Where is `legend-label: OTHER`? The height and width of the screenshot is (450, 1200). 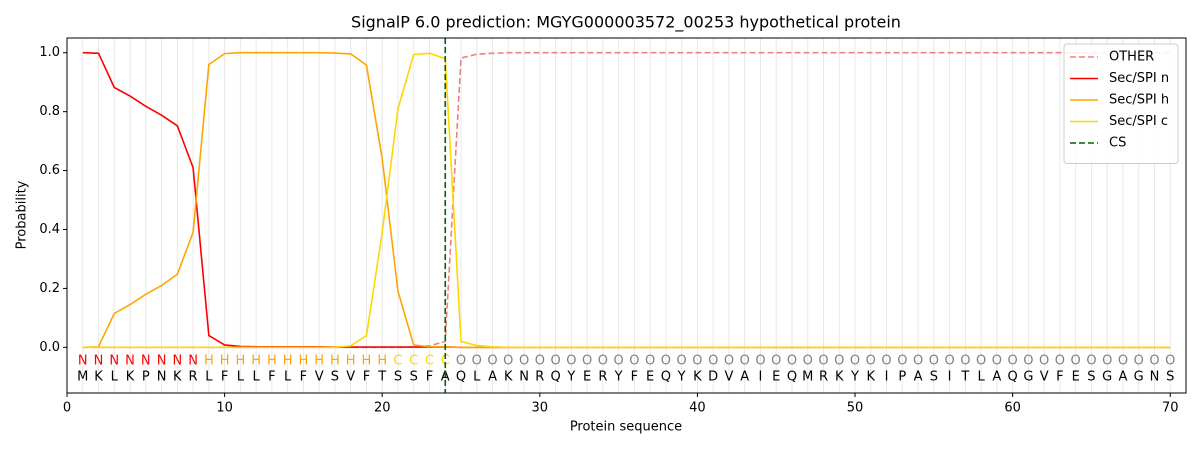
legend-label: OTHER is located at coordinates (1131, 57).